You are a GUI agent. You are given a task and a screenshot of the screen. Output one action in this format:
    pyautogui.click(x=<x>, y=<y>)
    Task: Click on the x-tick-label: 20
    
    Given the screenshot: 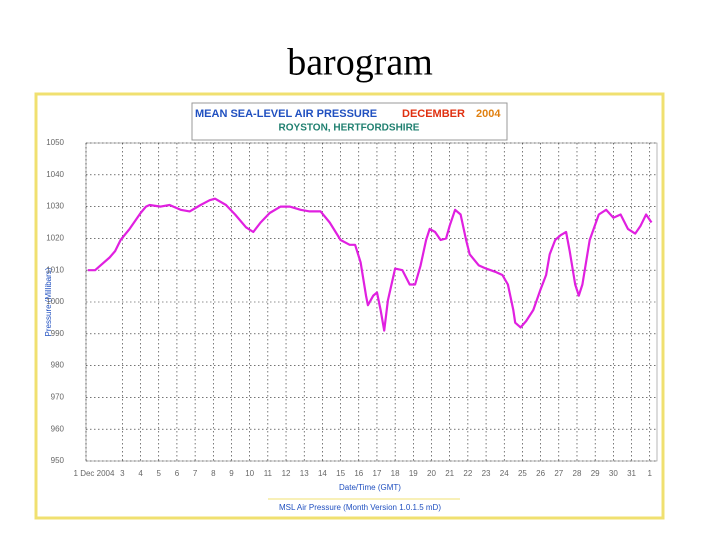 What is the action you would take?
    pyautogui.click(x=431, y=473)
    